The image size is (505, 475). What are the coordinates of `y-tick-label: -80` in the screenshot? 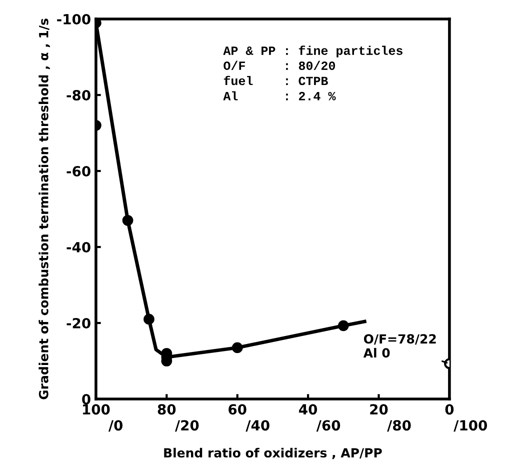 It's located at (78, 95).